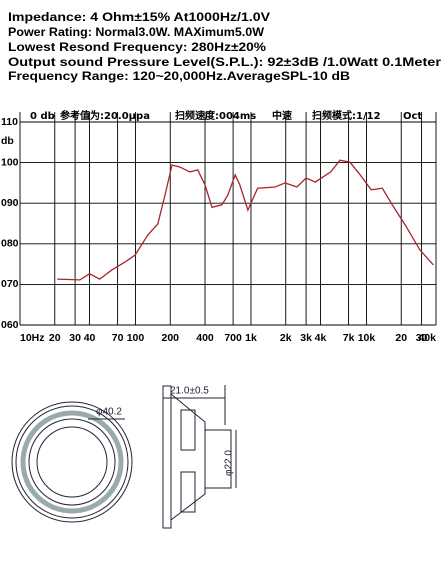 This screenshot has width=447, height=570. What do you see at coordinates (10, 203) in the screenshot?
I see `y-tick-label: 090` at bounding box center [10, 203].